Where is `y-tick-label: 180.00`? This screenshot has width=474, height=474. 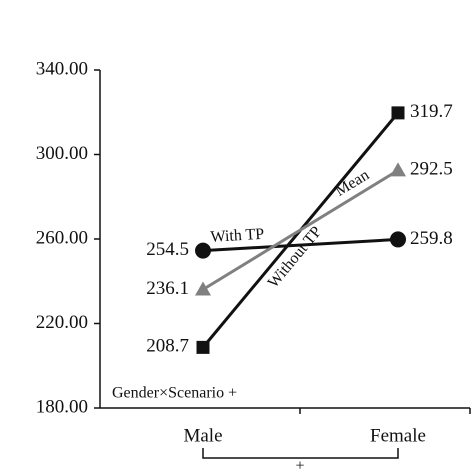 y-tick-label: 180.00 is located at coordinates (62, 406).